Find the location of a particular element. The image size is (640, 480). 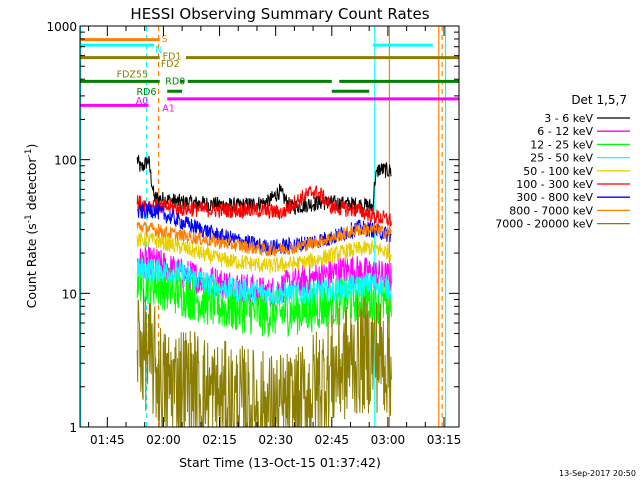

x-axis-label: Start Time (13-Oct-15 01:37:42) is located at coordinates (280, 462).